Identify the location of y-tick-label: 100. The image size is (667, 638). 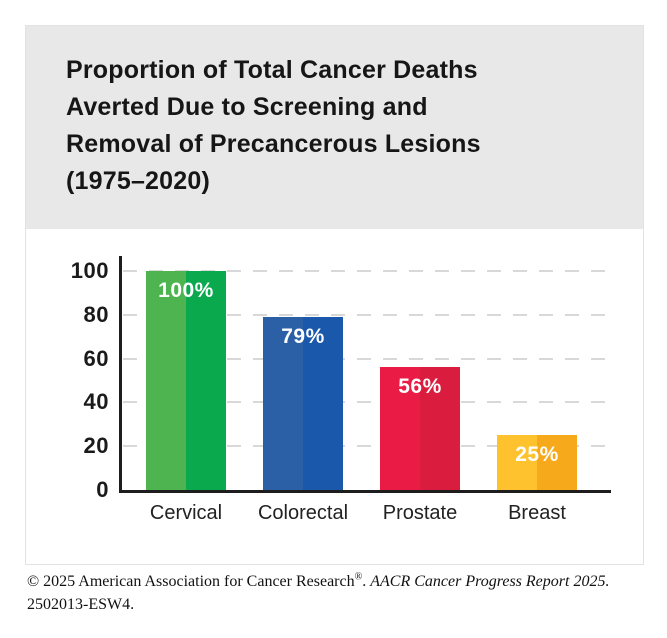
(89, 270).